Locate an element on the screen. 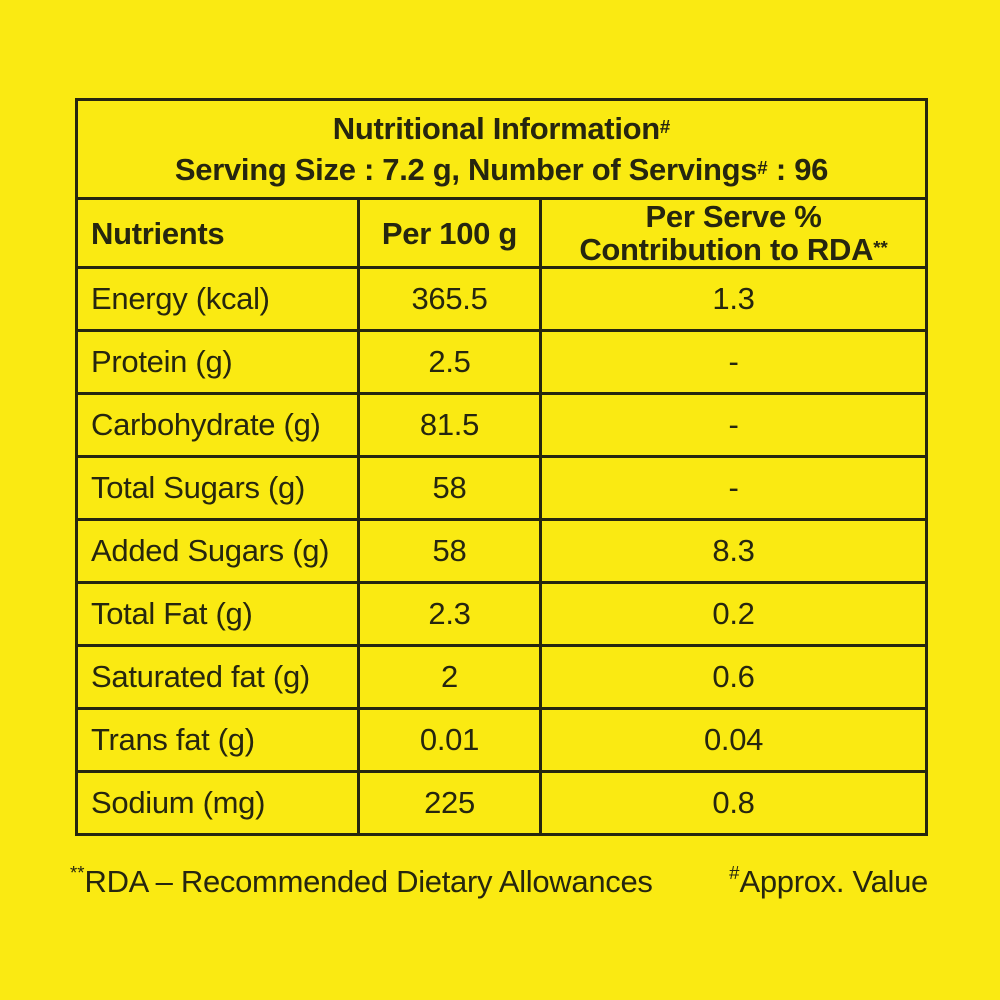 This screenshot has width=1000, height=1000. rda-header-text: Contribution to RDA is located at coordinates (726, 249).